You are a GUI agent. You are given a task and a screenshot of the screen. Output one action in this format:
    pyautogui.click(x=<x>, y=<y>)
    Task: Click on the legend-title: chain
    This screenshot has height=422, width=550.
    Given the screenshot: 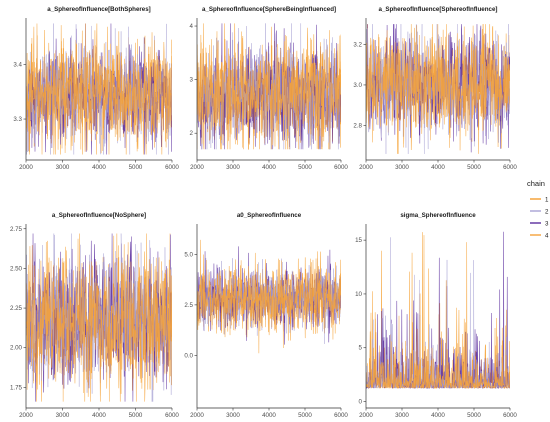 What is the action you would take?
    pyautogui.click(x=536, y=183)
    